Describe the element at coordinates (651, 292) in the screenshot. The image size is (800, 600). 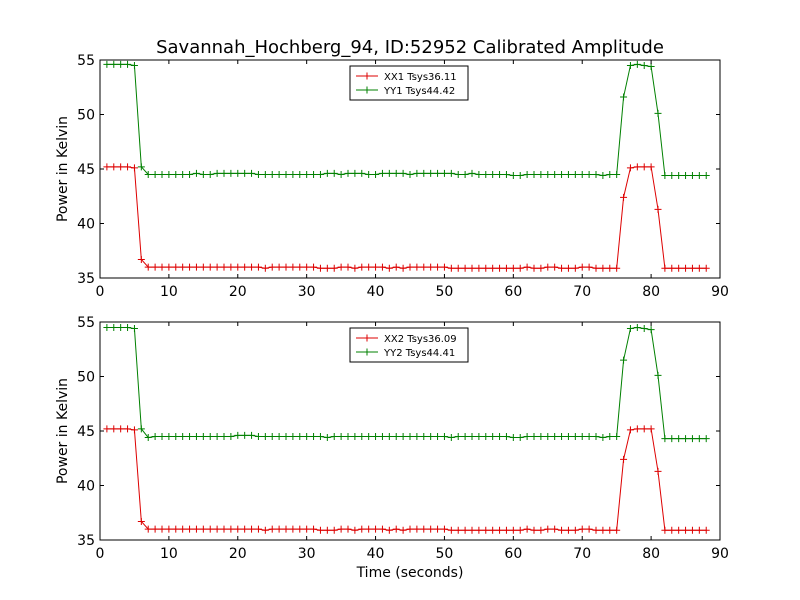
I see `x-tick-label: 80` at that location.